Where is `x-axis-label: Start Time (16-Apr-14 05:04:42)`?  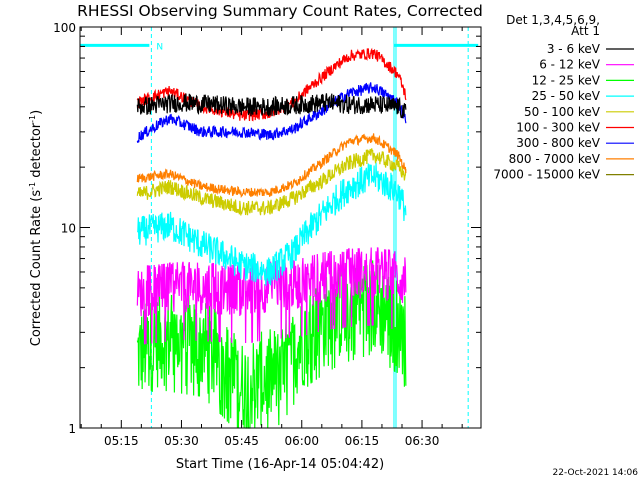 x-axis-label: Start Time (16-Apr-14 05:04:42) is located at coordinates (280, 464).